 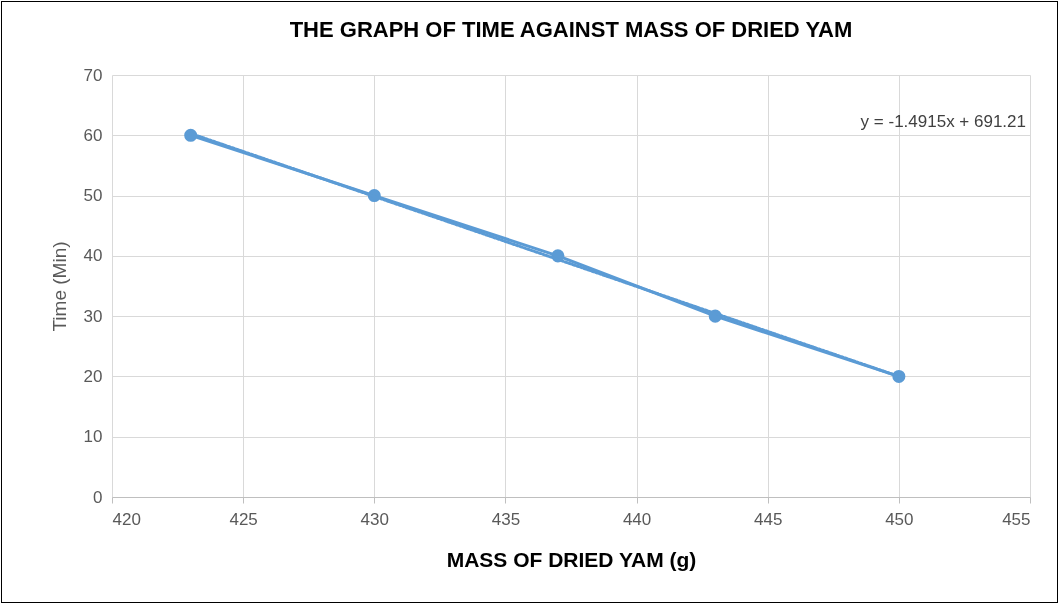 What do you see at coordinates (637, 519) in the screenshot?
I see `x-tick-label: 440` at bounding box center [637, 519].